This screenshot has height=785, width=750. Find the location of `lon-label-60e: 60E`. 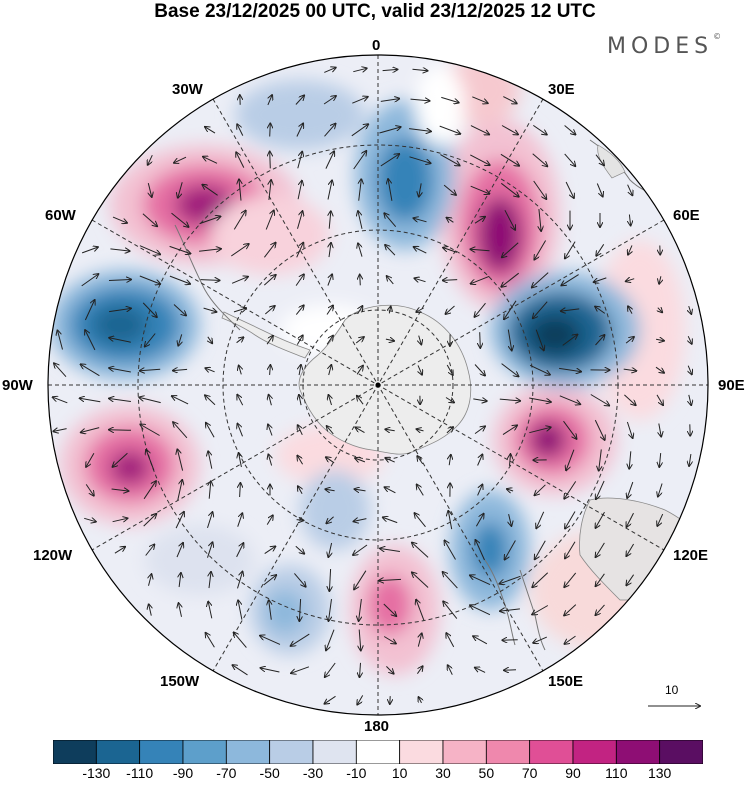

lon-label-60e: 60E is located at coordinates (686, 215).